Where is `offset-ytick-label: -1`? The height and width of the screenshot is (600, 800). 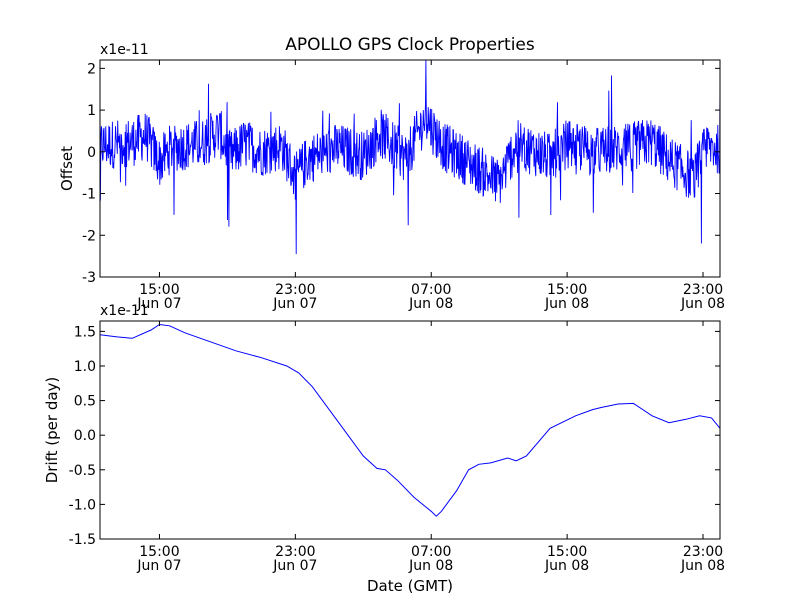 offset-ytick-label: -1 is located at coordinates (89, 195).